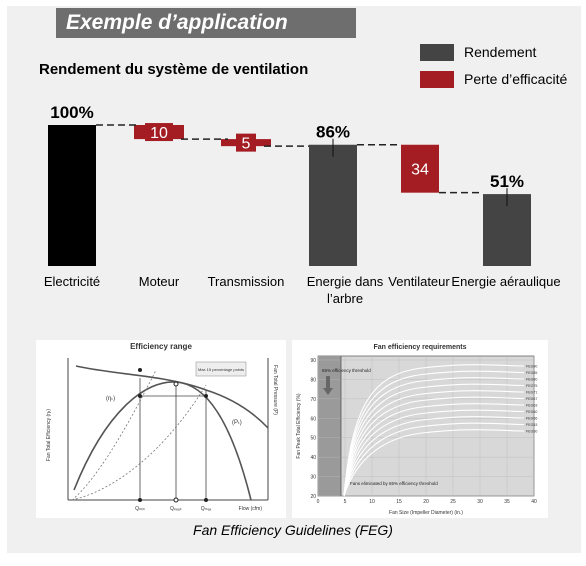  What do you see at coordinates (507, 502) in the screenshot?
I see `x-tick-label: 35` at bounding box center [507, 502].